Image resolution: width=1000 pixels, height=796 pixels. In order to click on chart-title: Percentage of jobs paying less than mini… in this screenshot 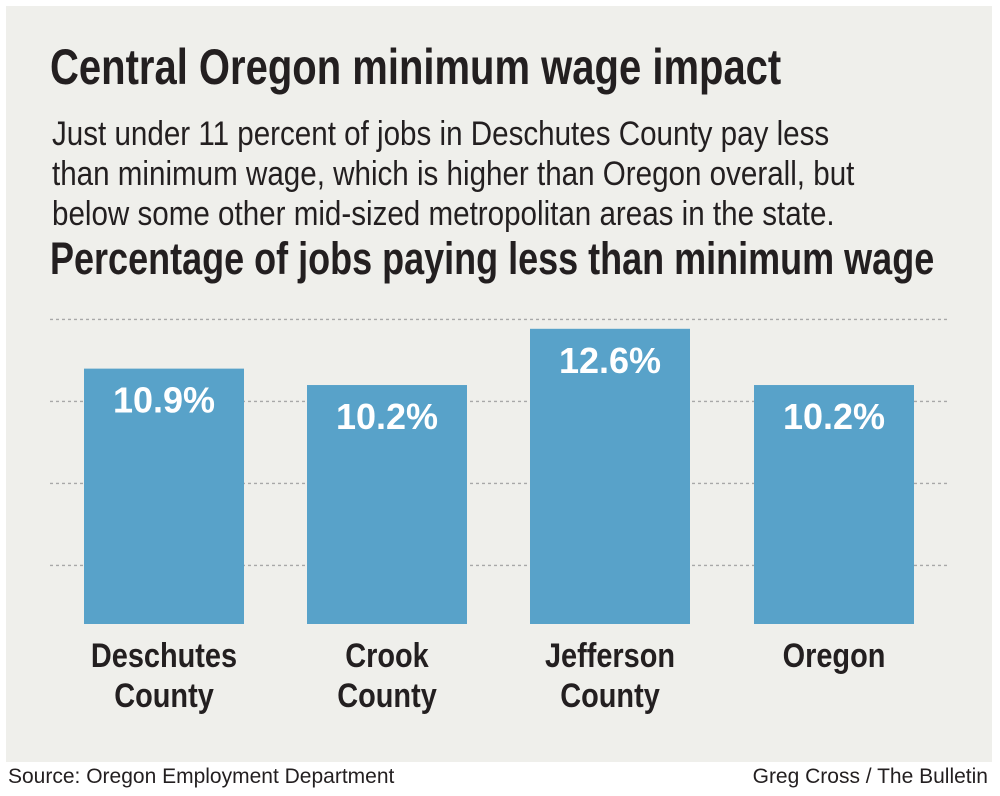, I will do `click(492, 258)`.